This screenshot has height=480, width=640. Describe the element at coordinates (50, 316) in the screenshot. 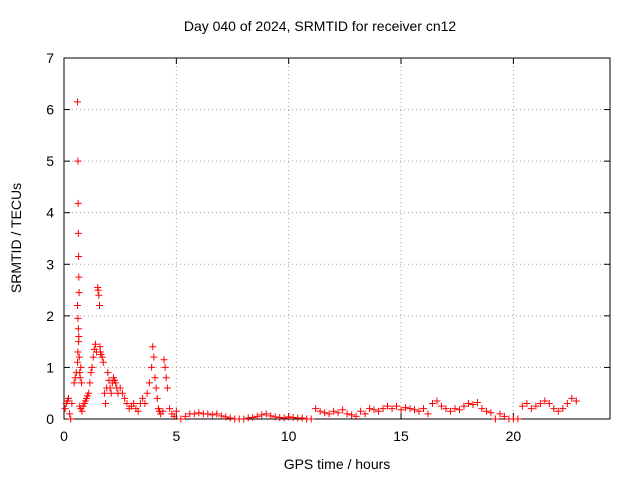

I see `y-tick-label: 2` at that location.